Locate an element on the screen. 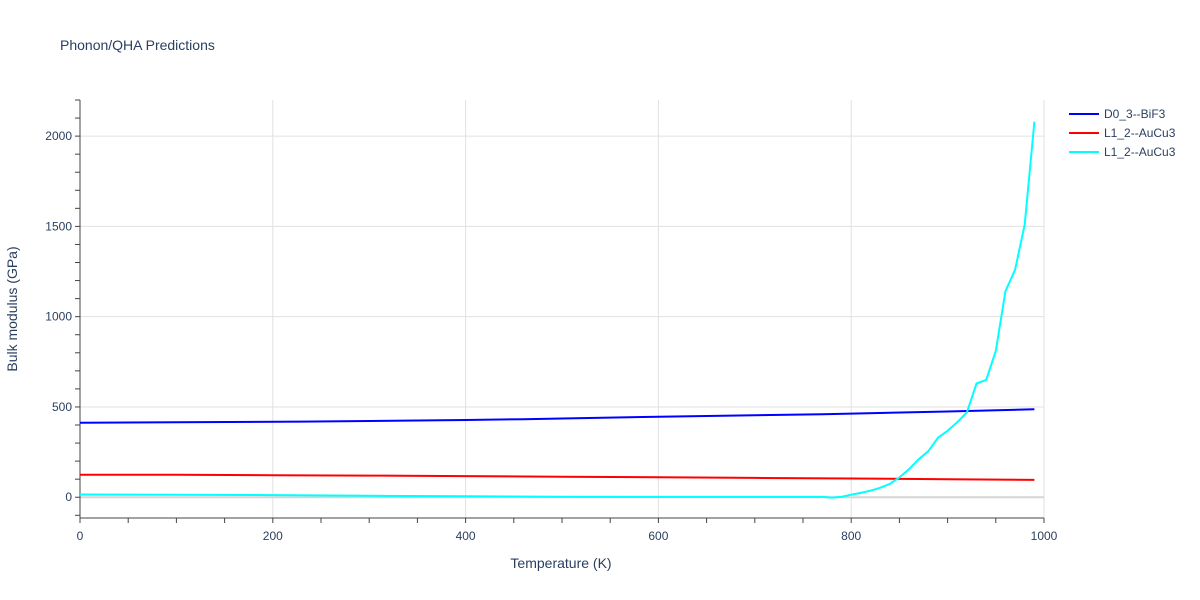 The width and height of the screenshot is (1200, 600). x-axis-title: Temperature (K) is located at coordinates (560, 563).